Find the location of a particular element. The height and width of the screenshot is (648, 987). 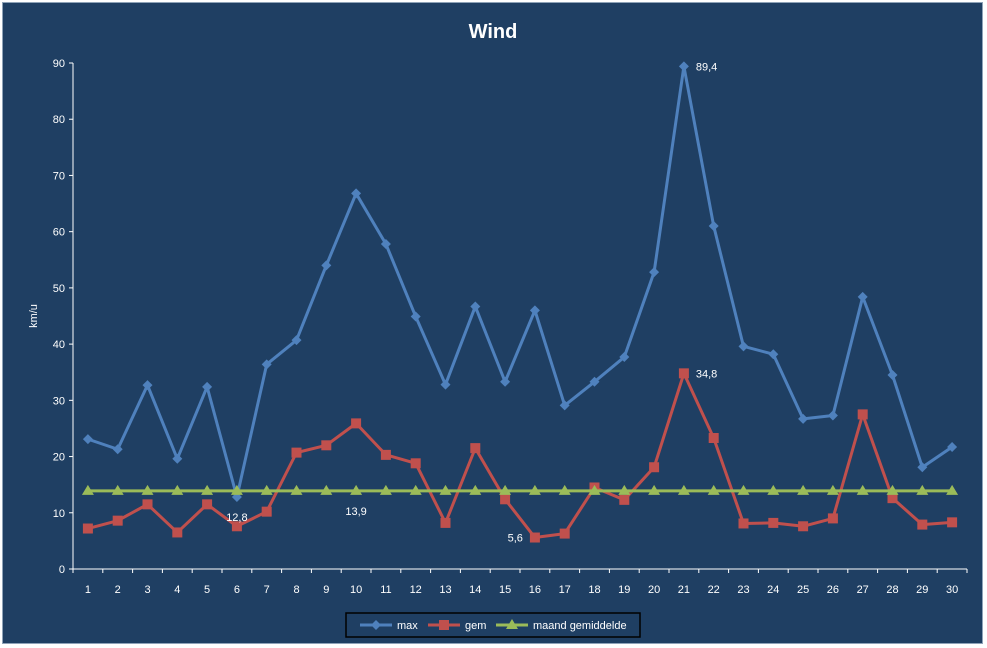

legend-item-max: max is located at coordinates (389, 626).